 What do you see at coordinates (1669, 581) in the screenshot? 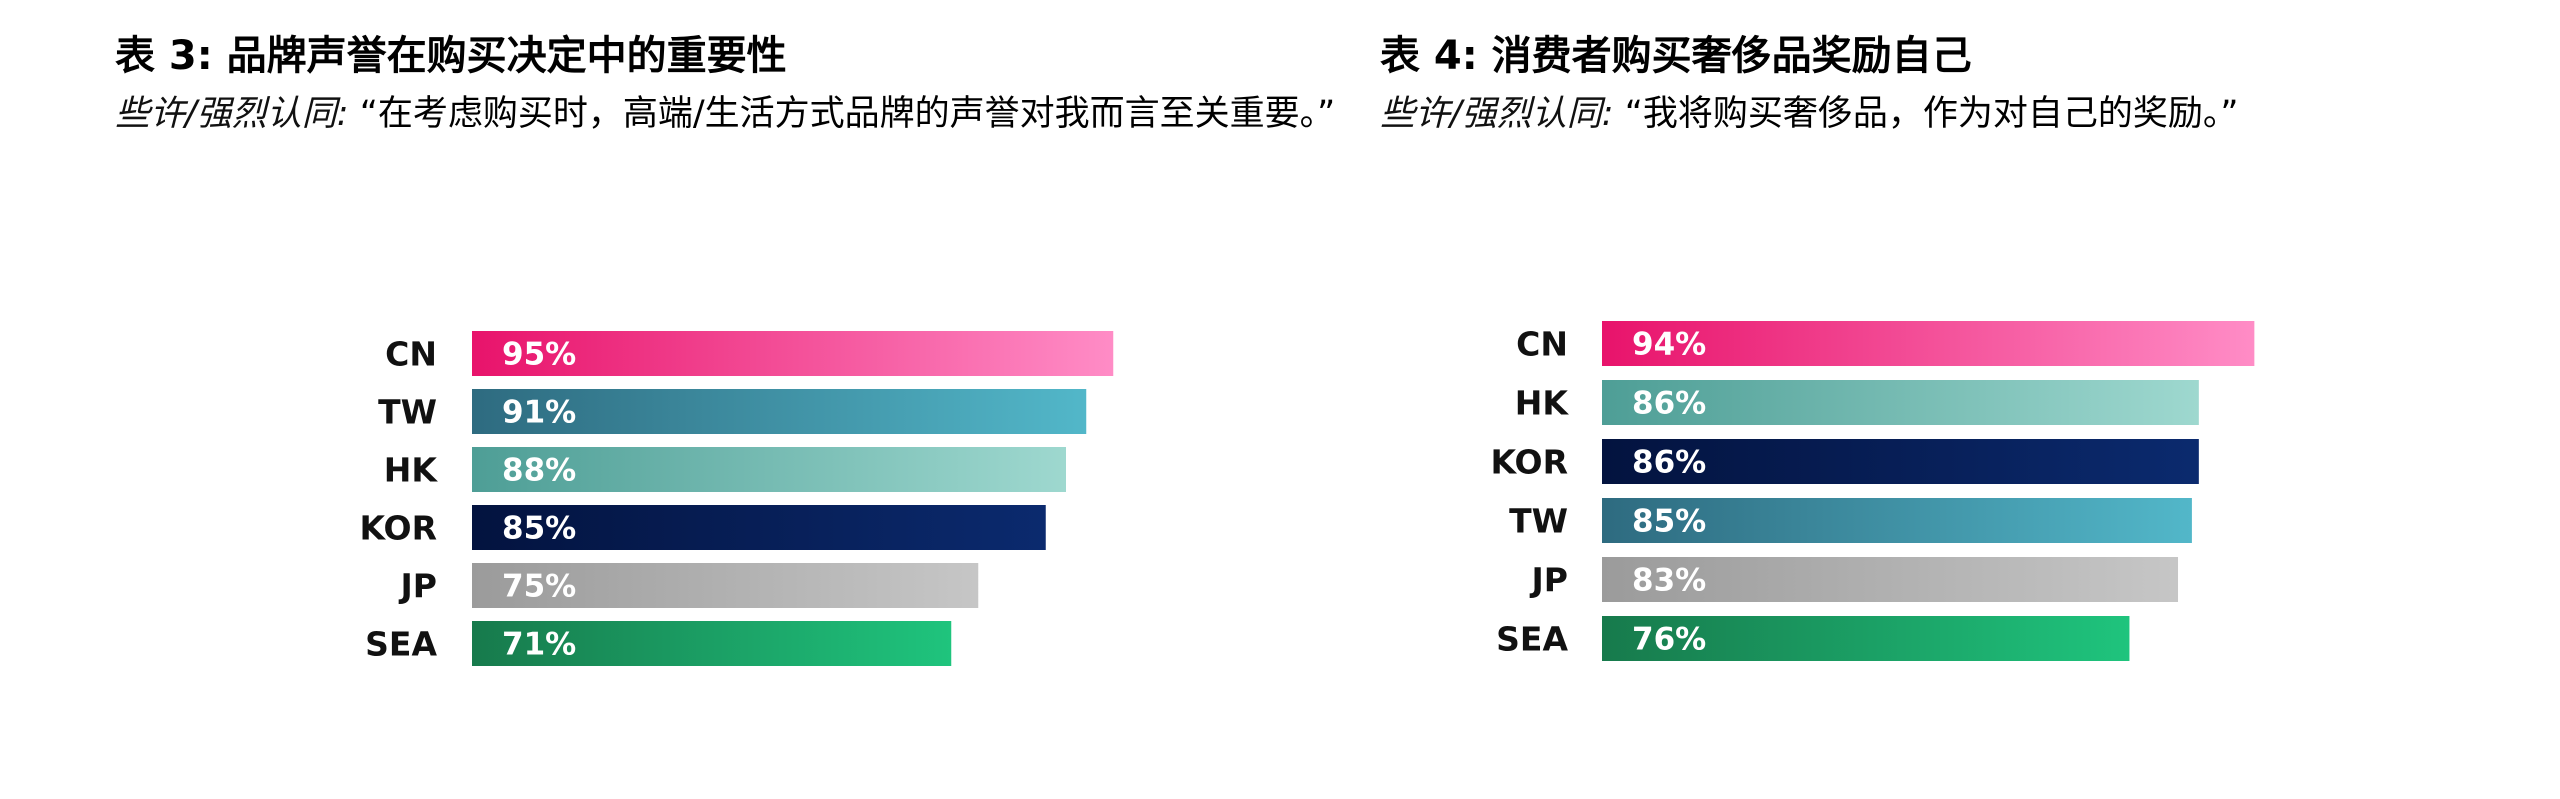
I see `value-label: 83%` at bounding box center [1669, 581].